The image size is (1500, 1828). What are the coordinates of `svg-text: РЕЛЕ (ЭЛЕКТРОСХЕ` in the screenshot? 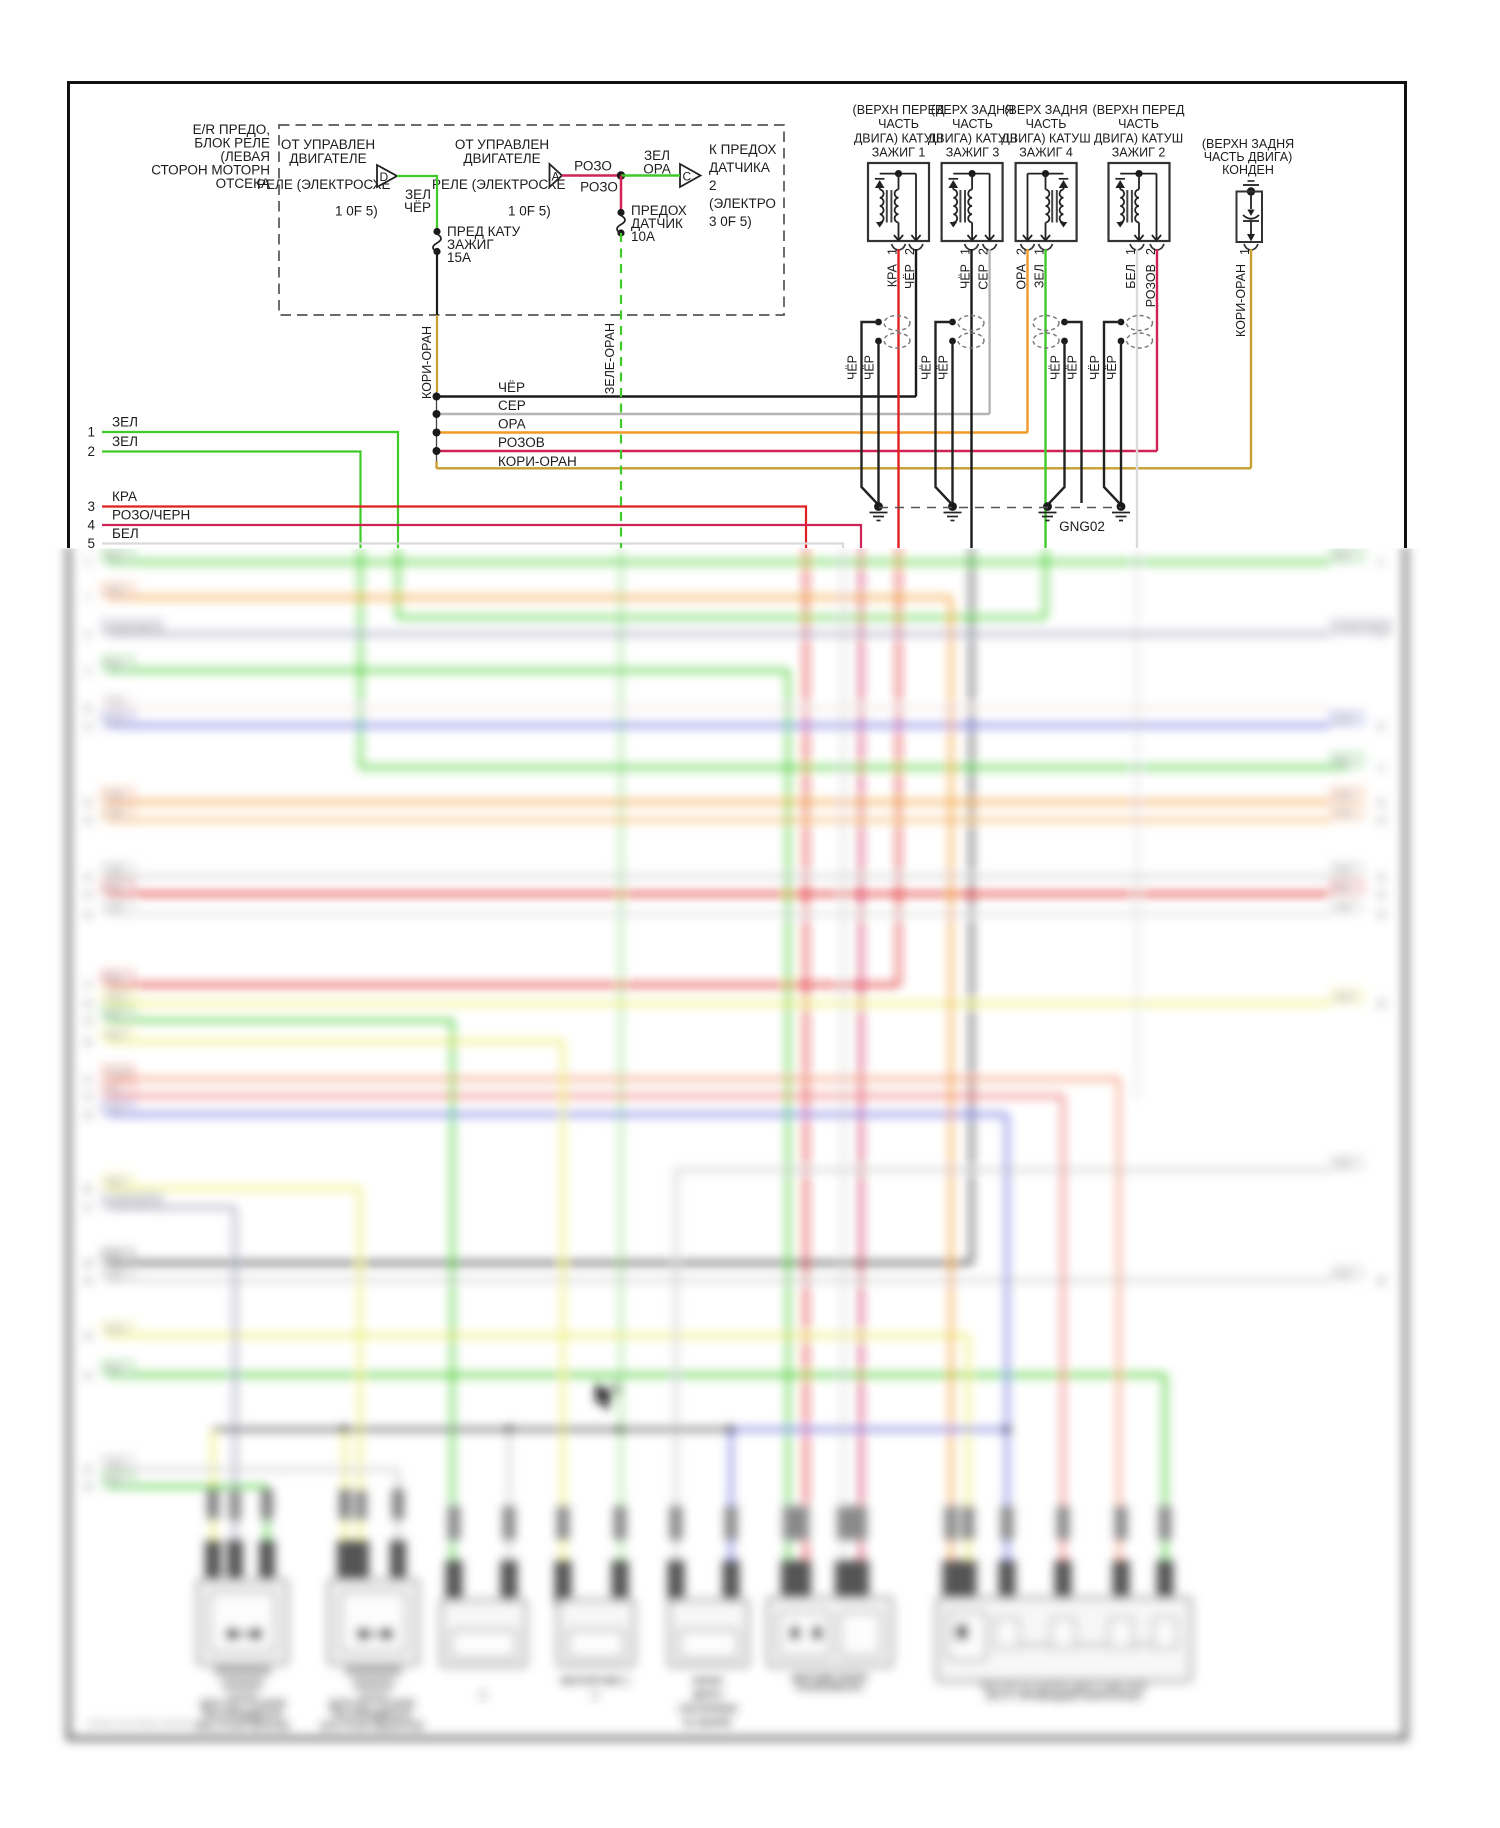 It's located at (499, 184).